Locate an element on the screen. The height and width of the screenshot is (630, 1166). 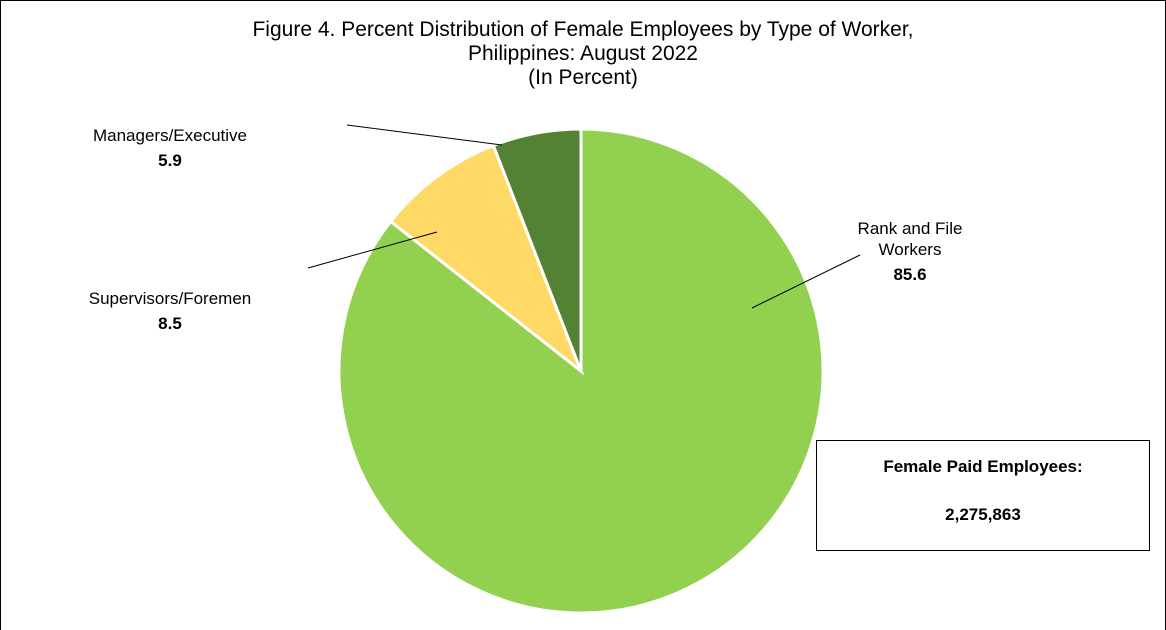
chart-title: Philippines: August 2022 is located at coordinates (582, 53).